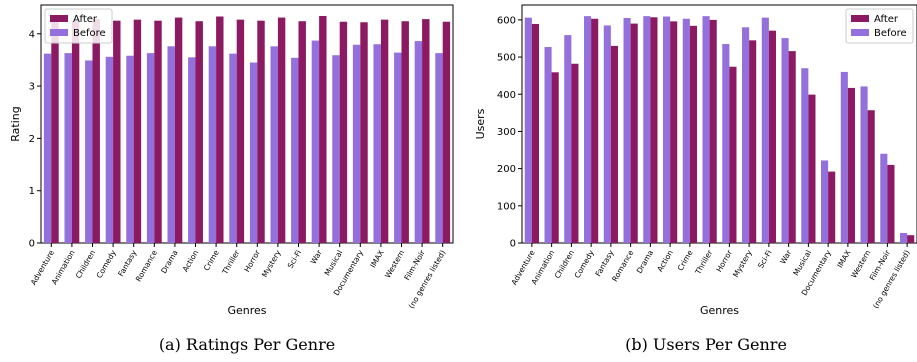 This screenshot has width=917, height=362. Describe the element at coordinates (295, 259) in the screenshot. I see `x-tick-label: Sci-Fi` at that location.